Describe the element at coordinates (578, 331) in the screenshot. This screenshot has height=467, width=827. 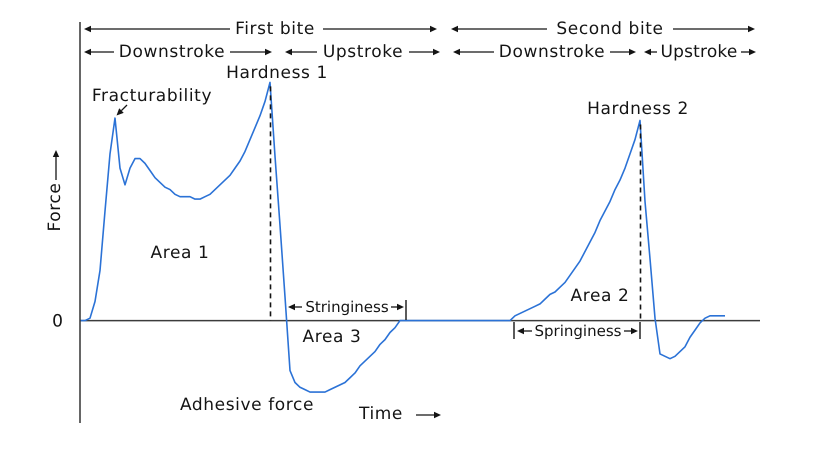
I see `annotation: Springiness` at that location.